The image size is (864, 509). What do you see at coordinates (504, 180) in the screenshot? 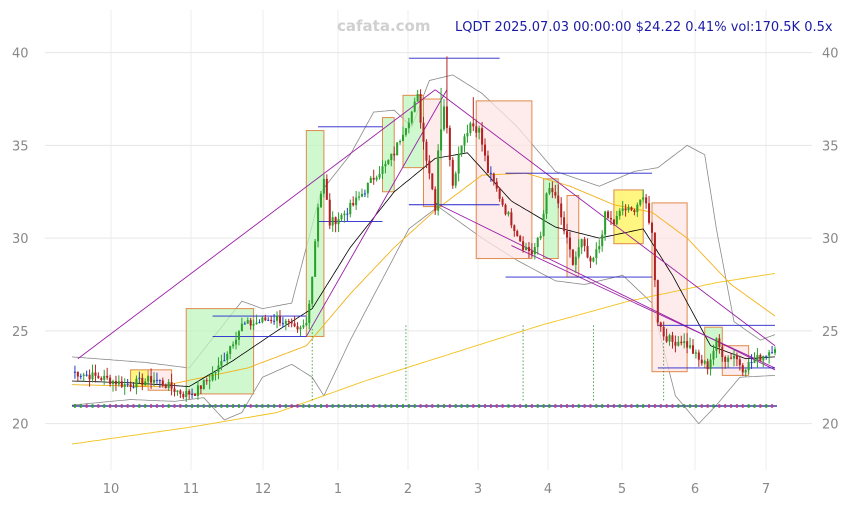
I see `red-pattern-box` at bounding box center [504, 180].